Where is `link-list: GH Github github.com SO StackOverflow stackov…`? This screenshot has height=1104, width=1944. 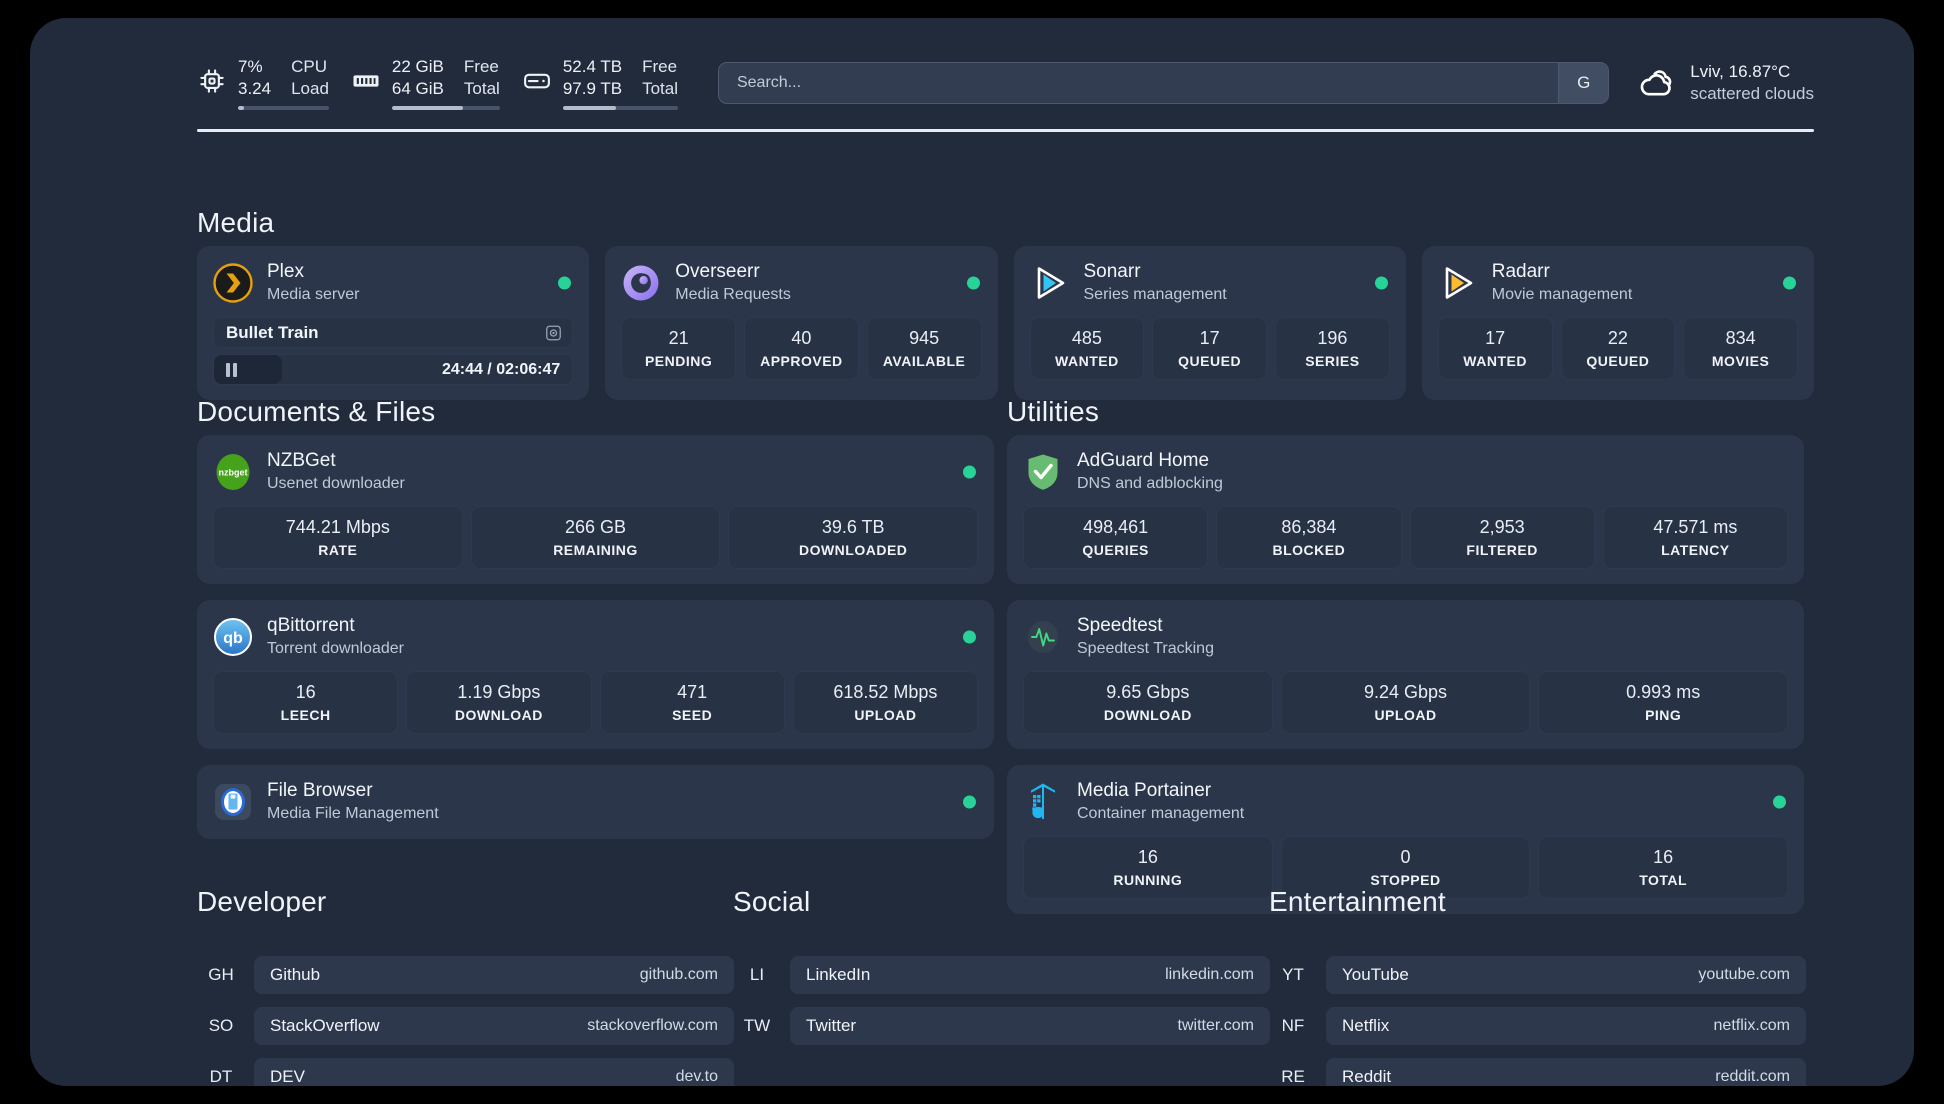
link-list: GH Github github.com SO StackOverflow stackov… is located at coordinates (465, 1021).